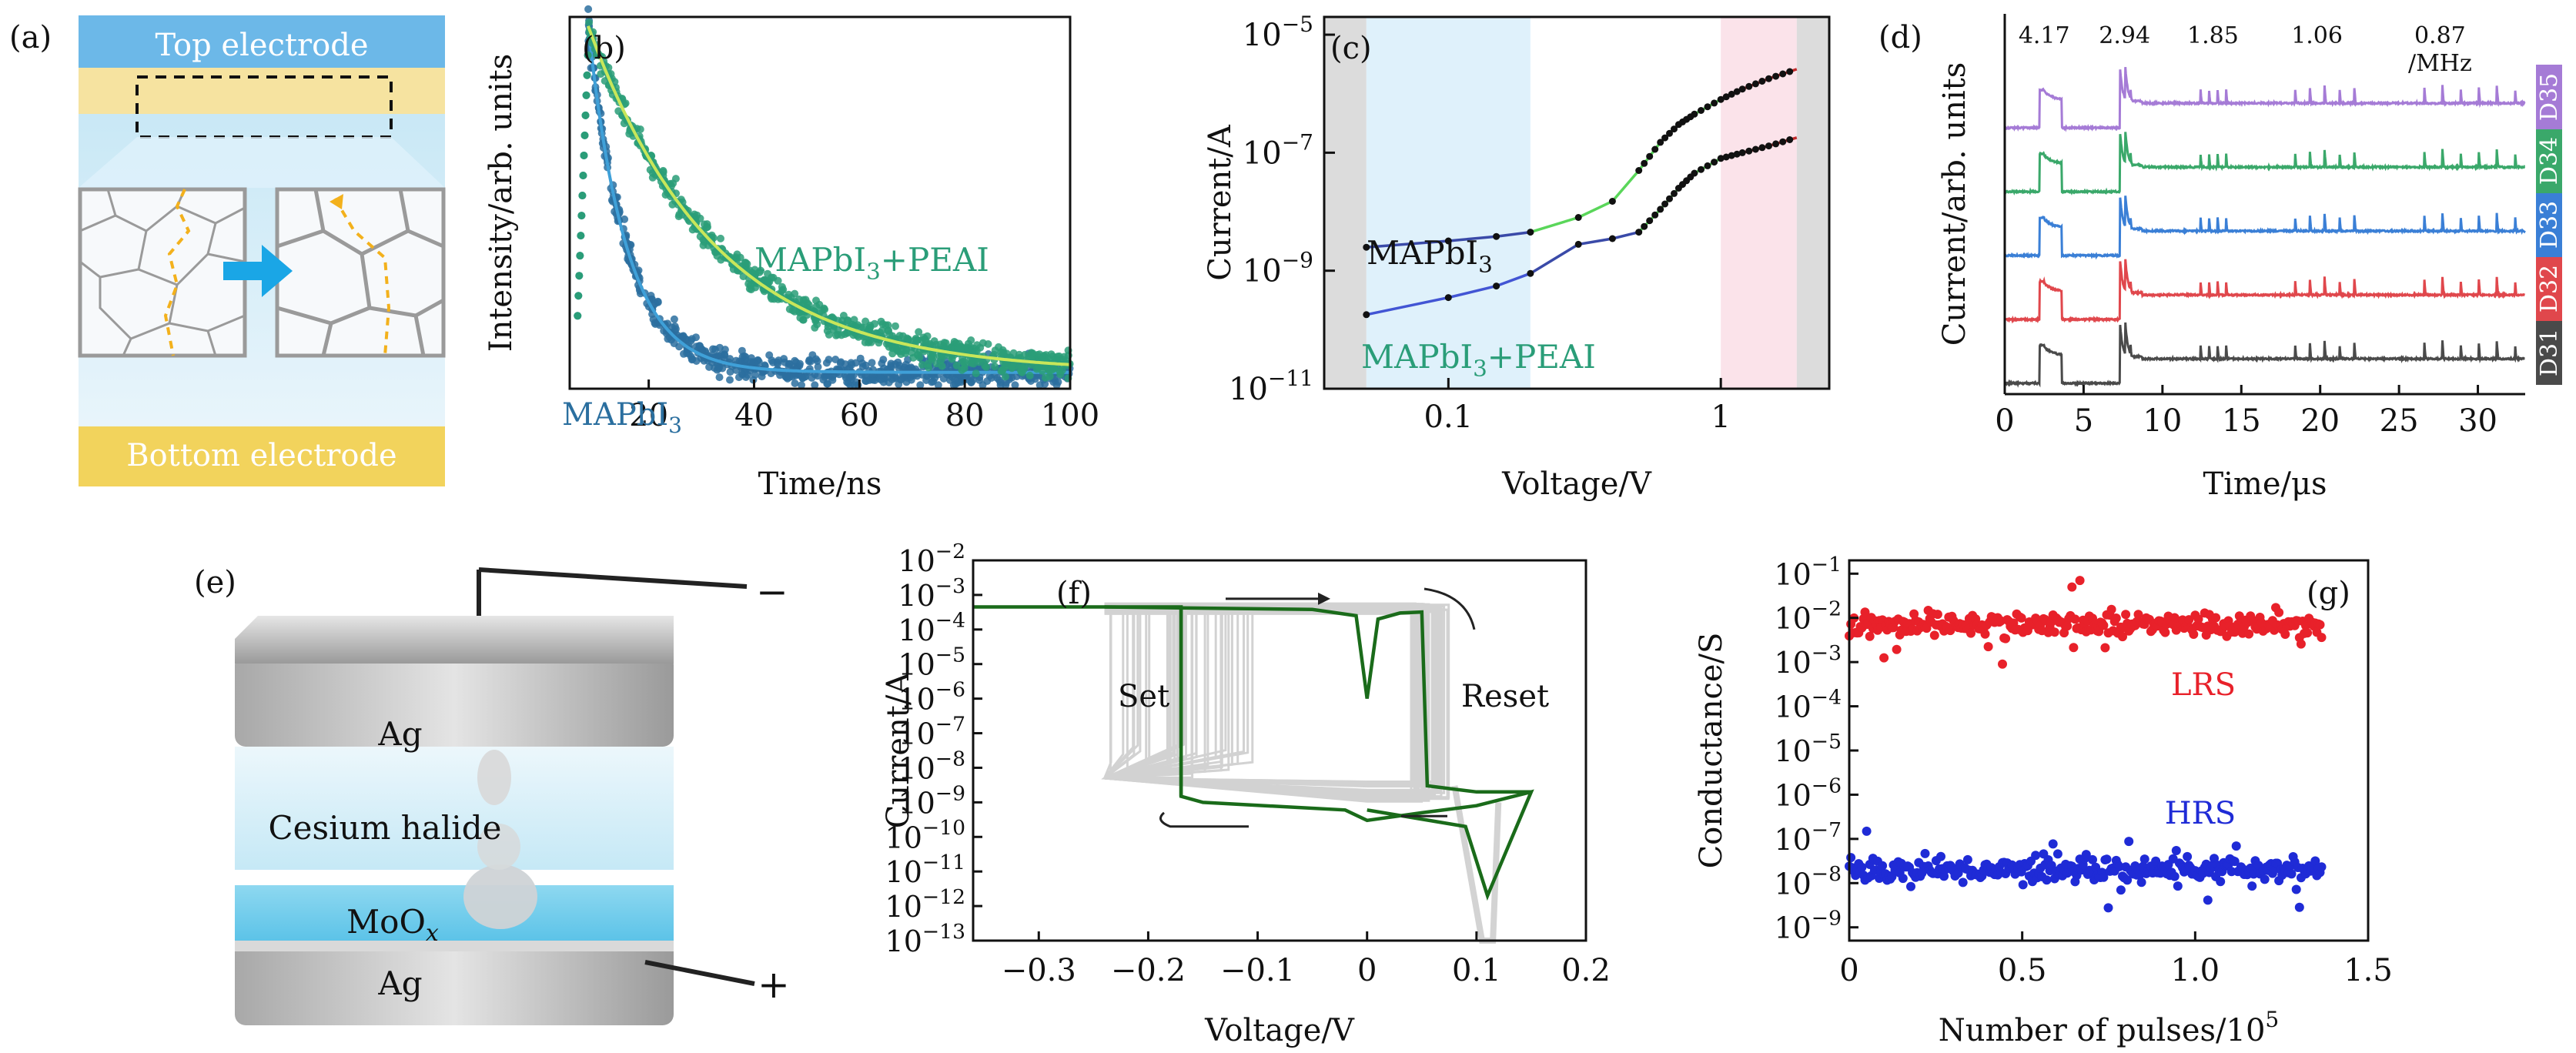  Describe the element at coordinates (2265, 228) in the screenshot. I see `trace-d33` at that location.